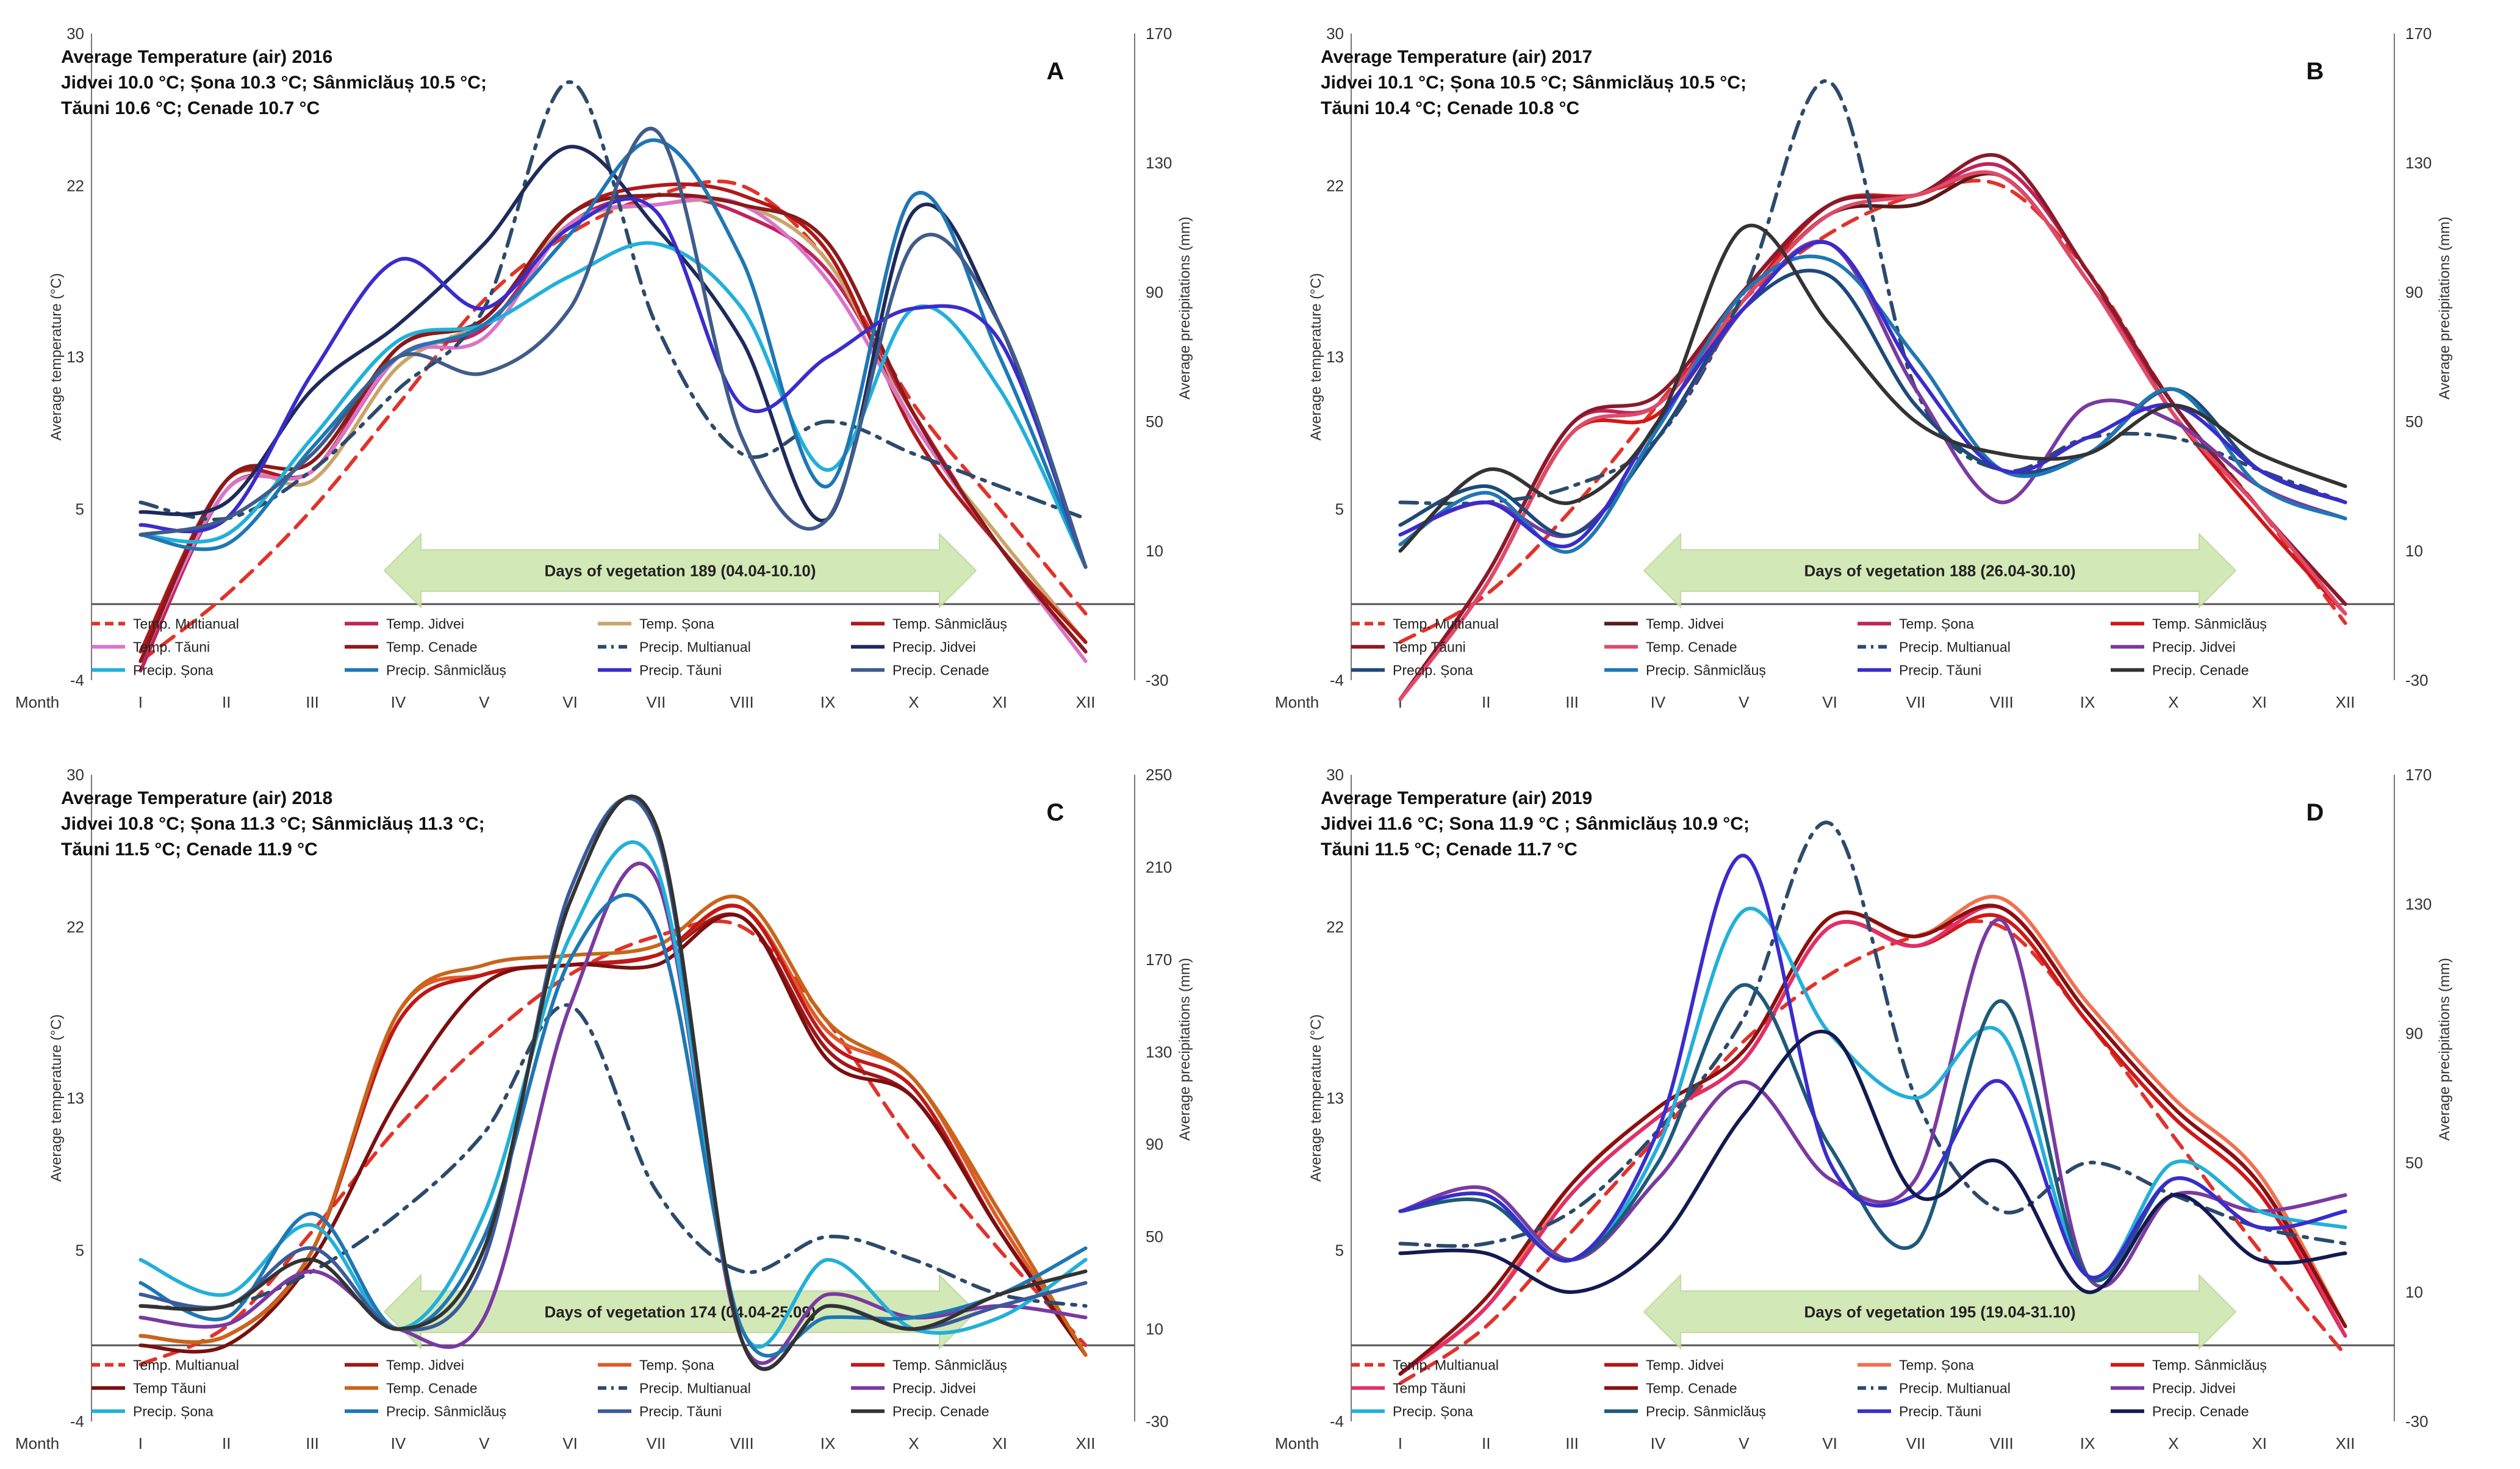 Image resolution: width=2520 pixels, height=1469 pixels. What do you see at coordinates (2315, 71) in the screenshot?
I see `panel-letter: B` at bounding box center [2315, 71].